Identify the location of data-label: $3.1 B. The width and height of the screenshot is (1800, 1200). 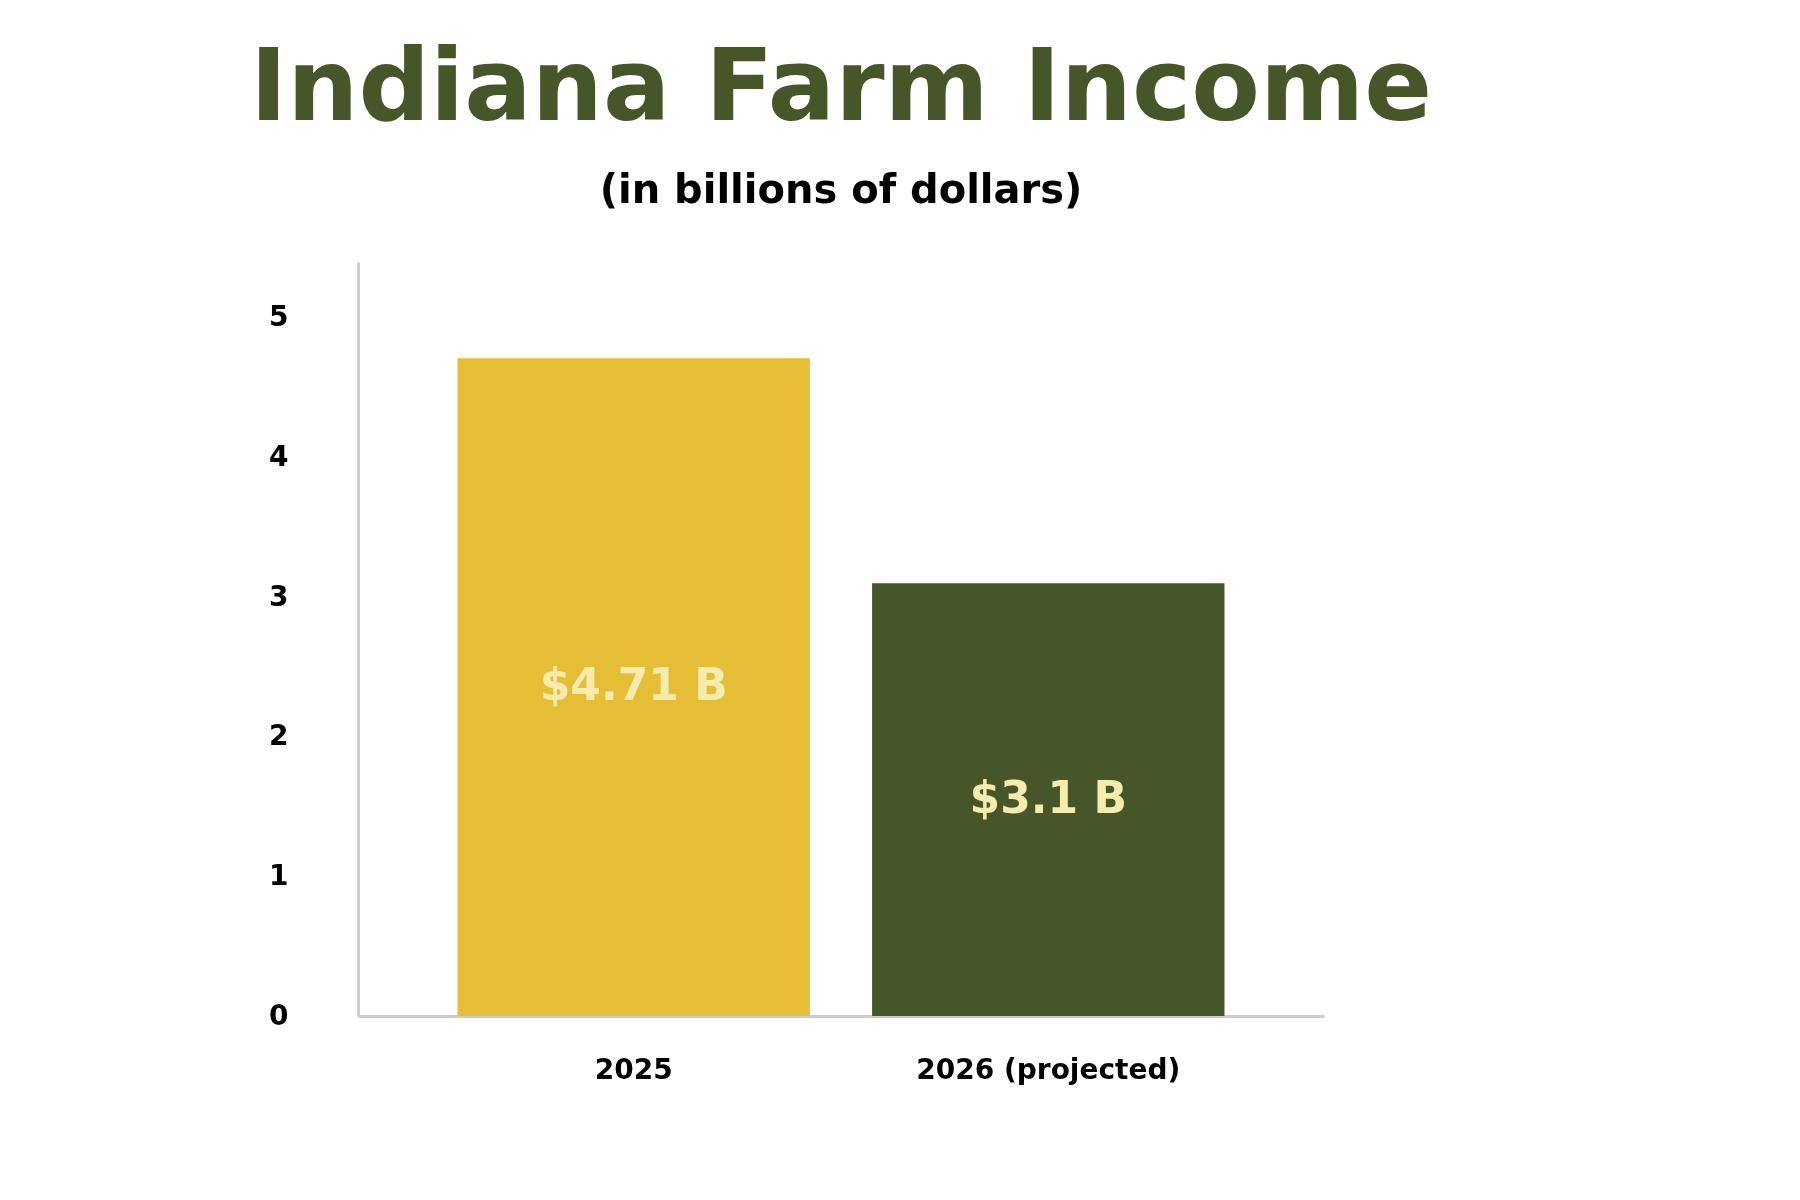
(1048, 797).